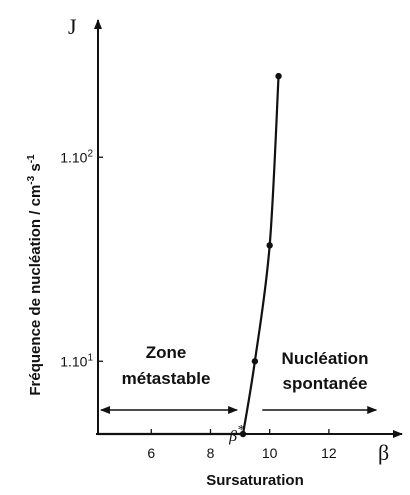  Describe the element at coordinates (90, 153) in the screenshot. I see `y-tick-label-exponent: 2` at that location.